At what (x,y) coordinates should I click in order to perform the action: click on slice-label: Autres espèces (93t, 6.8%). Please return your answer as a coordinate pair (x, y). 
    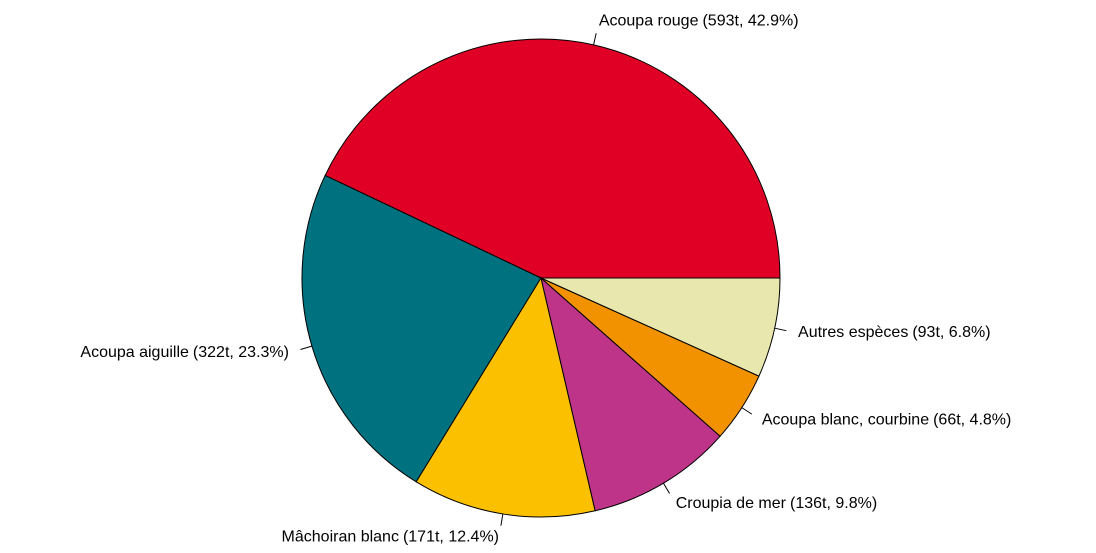
    Looking at the image, I should click on (894, 332).